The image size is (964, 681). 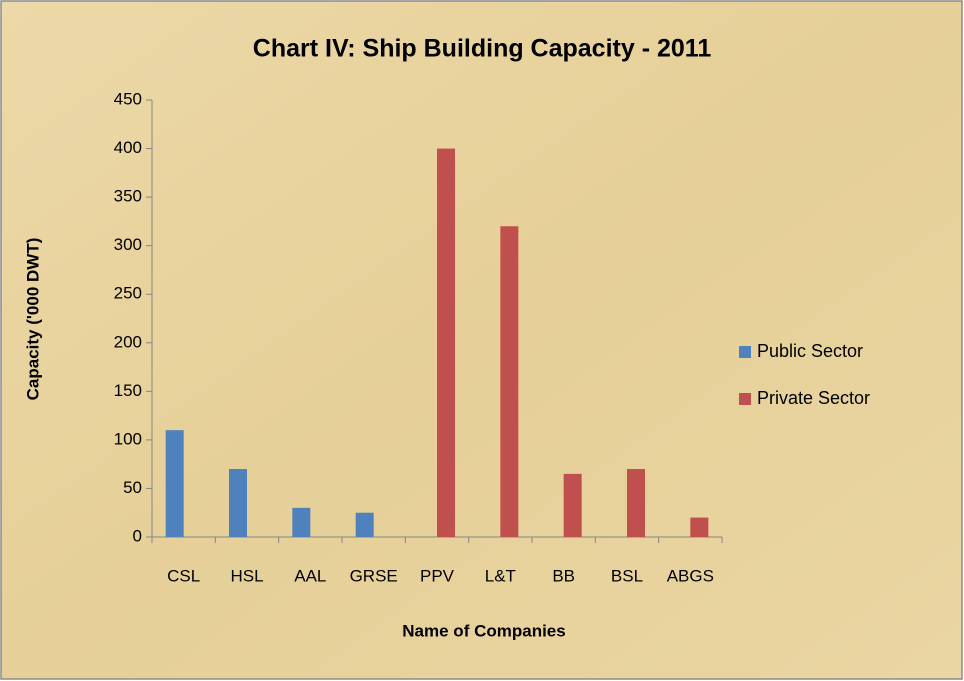 What do you see at coordinates (483, 630) in the screenshot?
I see `x-axis-label: Name of Companies` at bounding box center [483, 630].